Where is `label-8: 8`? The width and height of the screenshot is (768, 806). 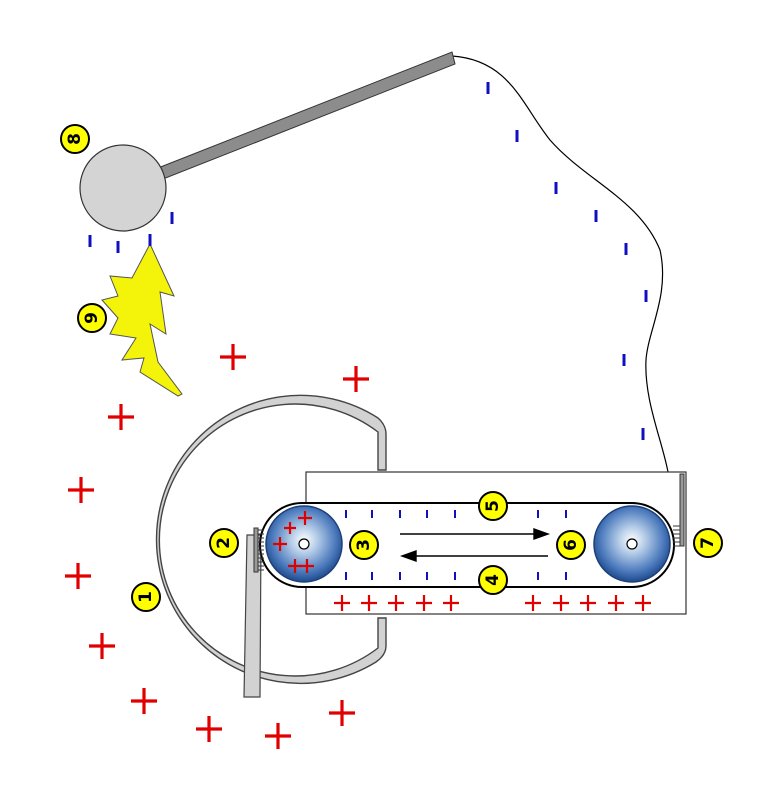
label-8: 8 is located at coordinates (75, 139).